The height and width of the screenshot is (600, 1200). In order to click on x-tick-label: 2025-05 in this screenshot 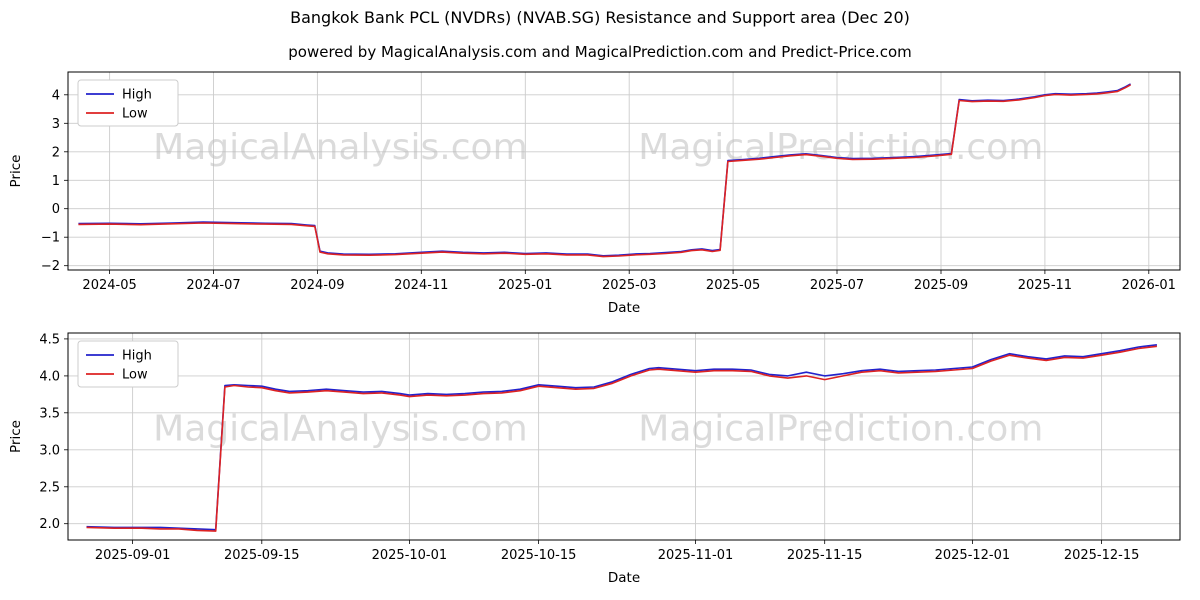, I will do `click(733, 285)`.